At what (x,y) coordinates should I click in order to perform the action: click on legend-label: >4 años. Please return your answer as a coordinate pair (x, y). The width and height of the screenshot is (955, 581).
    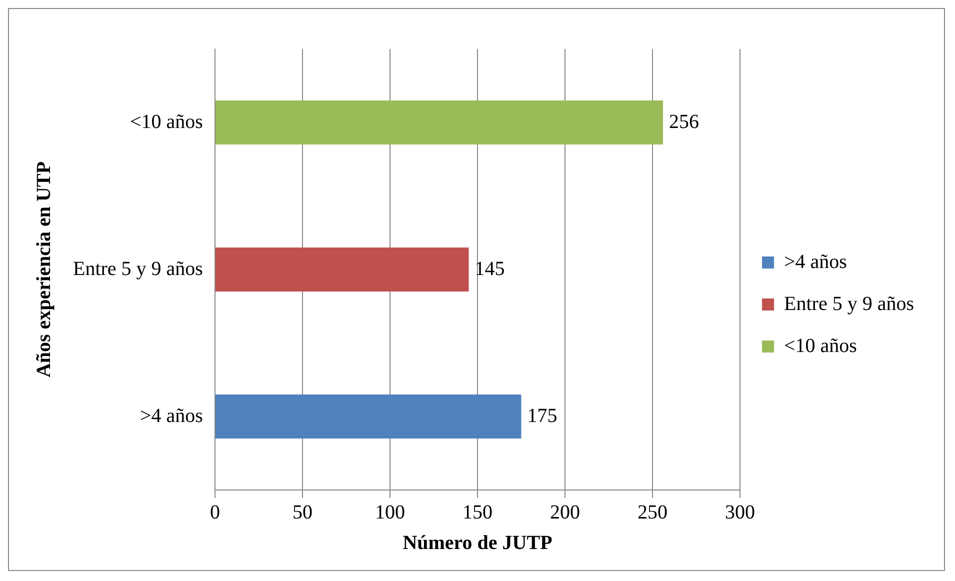
    Looking at the image, I should click on (816, 261).